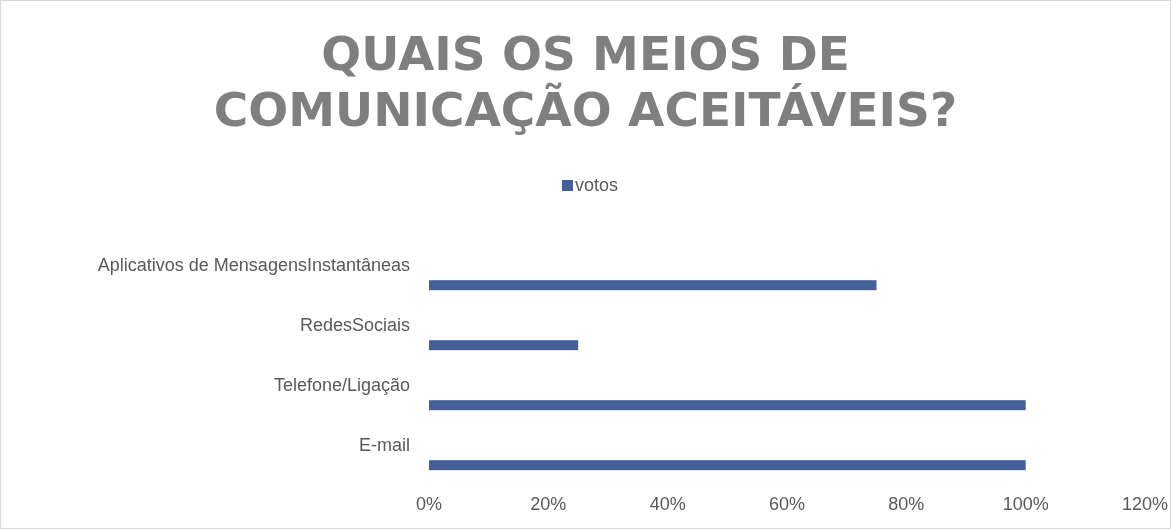 The width and height of the screenshot is (1171, 529). I want to click on y-tick-label: Aplicativos de MensagensInstantâneas, so click(253, 264).